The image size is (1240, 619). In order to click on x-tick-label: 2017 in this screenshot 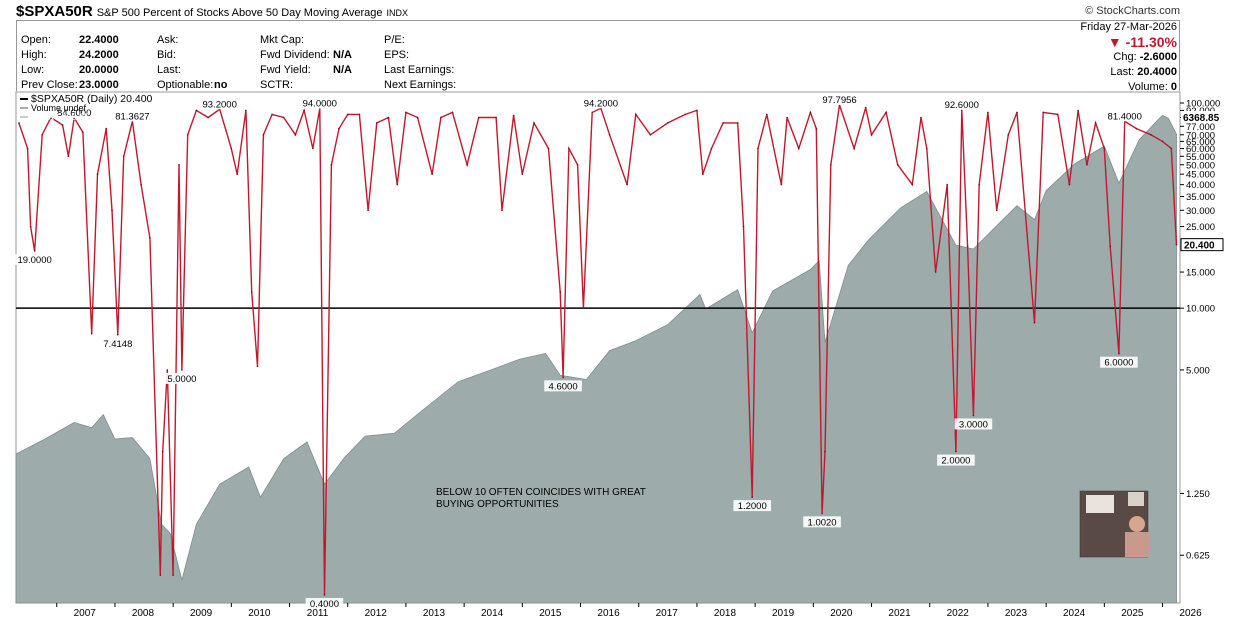, I will do `click(667, 613)`.